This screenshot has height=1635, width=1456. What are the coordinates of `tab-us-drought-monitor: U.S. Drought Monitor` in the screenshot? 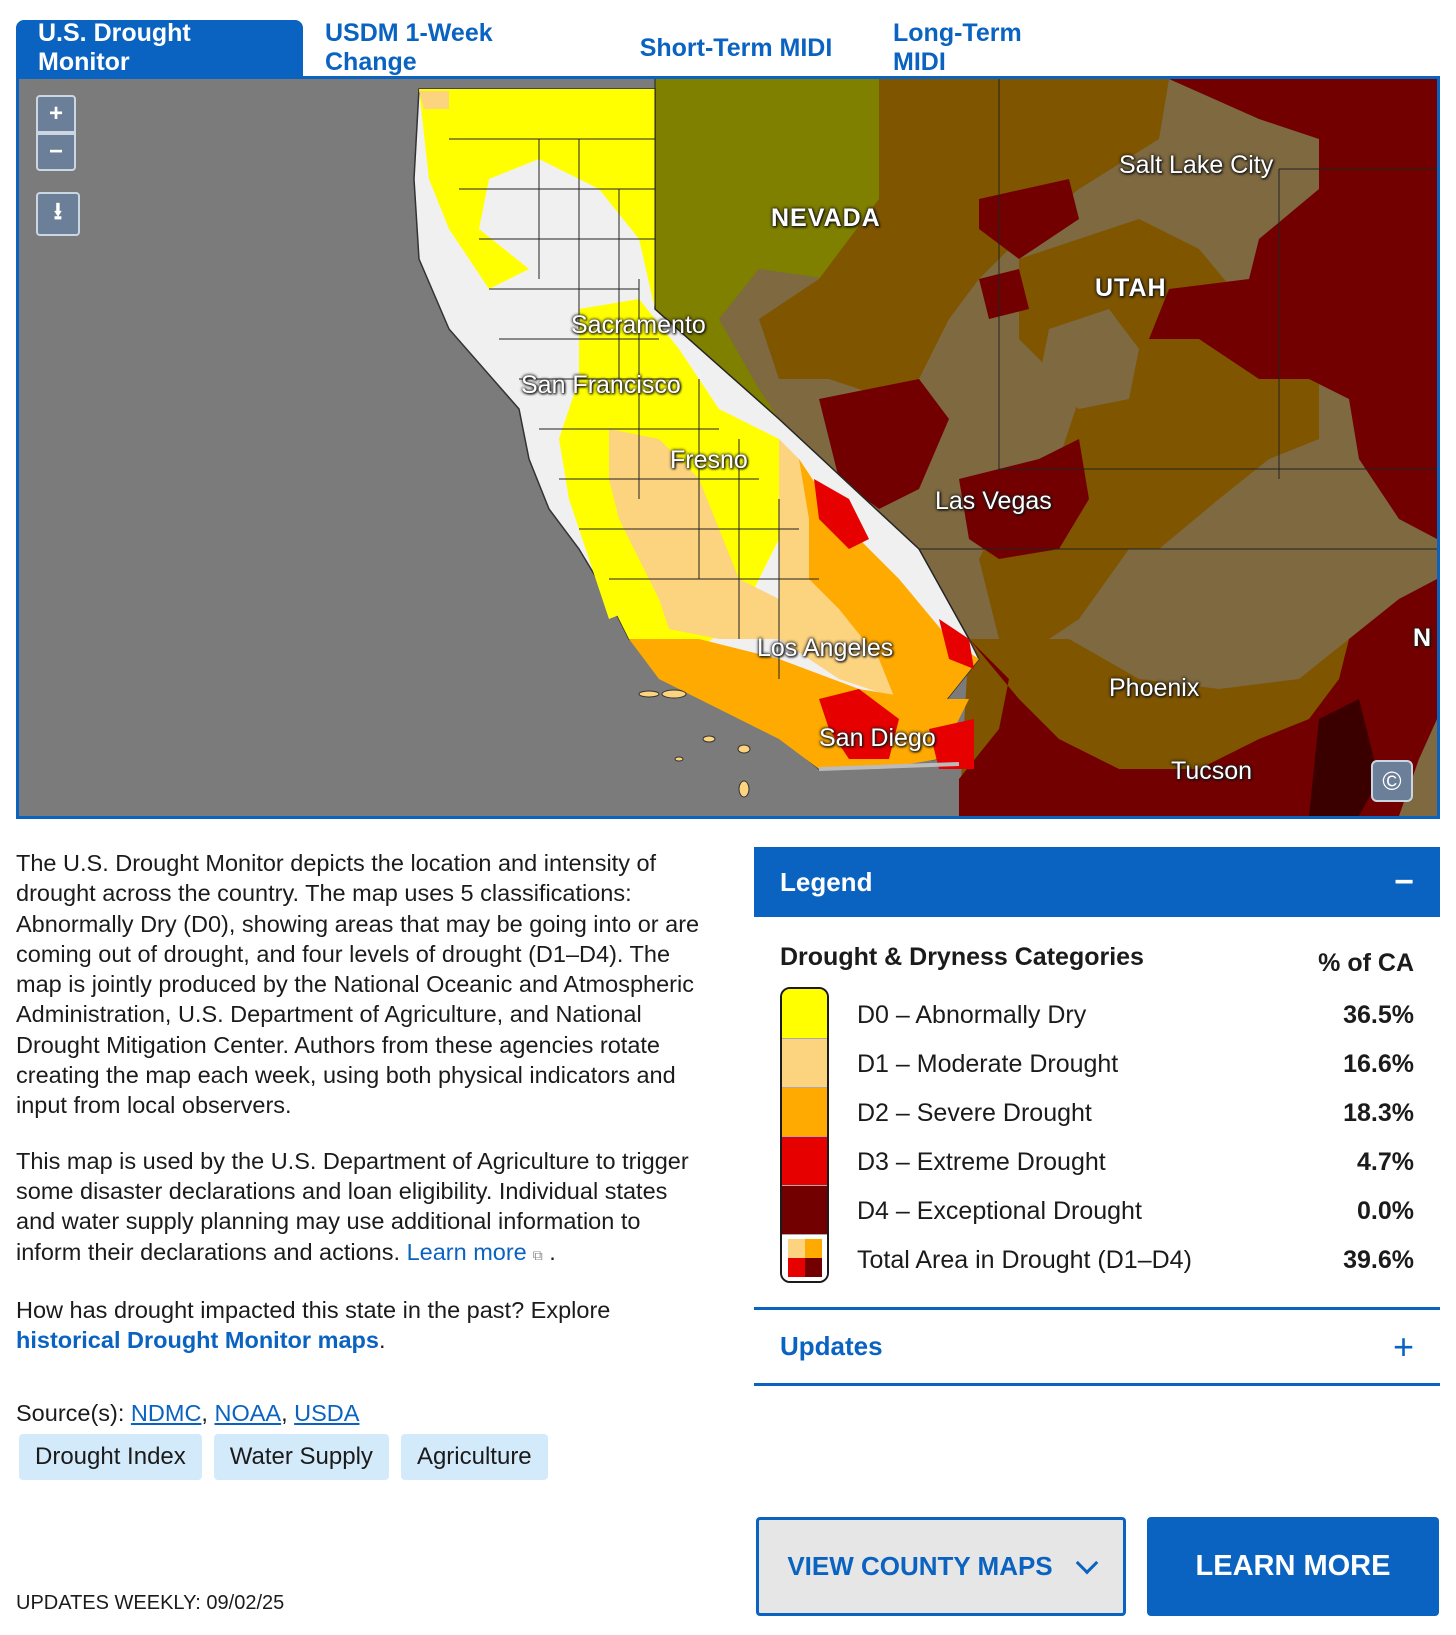 It's located at (159, 47).